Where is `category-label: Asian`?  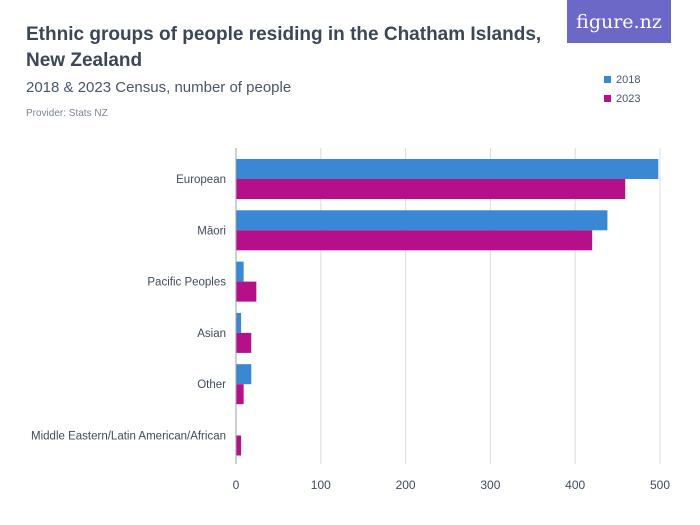
category-label: Asian is located at coordinates (211, 334).